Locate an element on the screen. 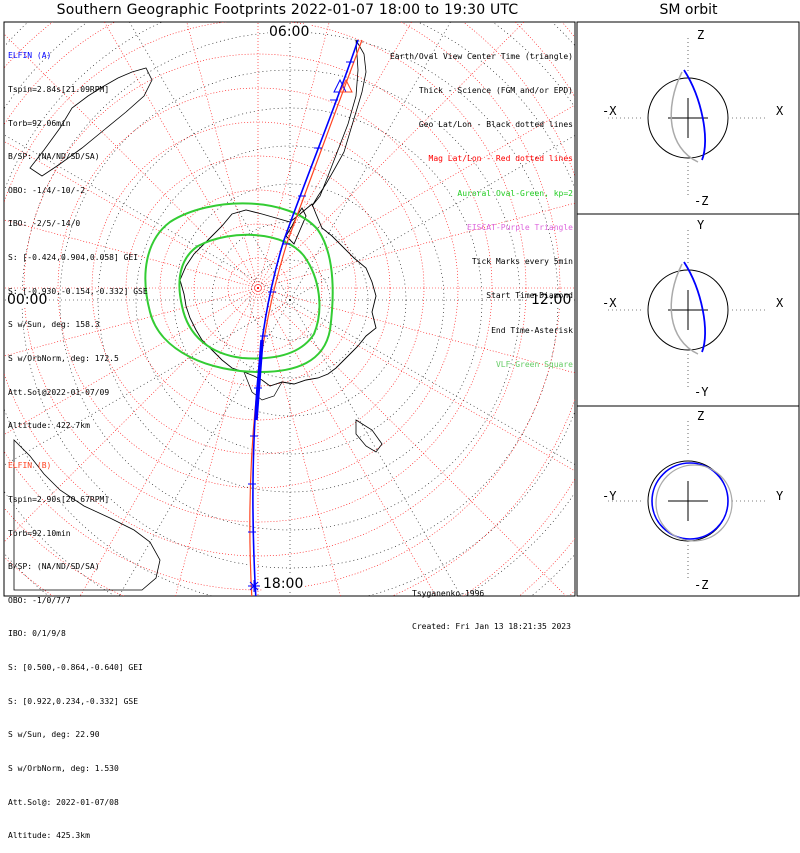 Image resolution: width=800 pixels, height=853 pixels. elfin-b-line: OBO: -1/0/7/7 is located at coordinates (39, 600).